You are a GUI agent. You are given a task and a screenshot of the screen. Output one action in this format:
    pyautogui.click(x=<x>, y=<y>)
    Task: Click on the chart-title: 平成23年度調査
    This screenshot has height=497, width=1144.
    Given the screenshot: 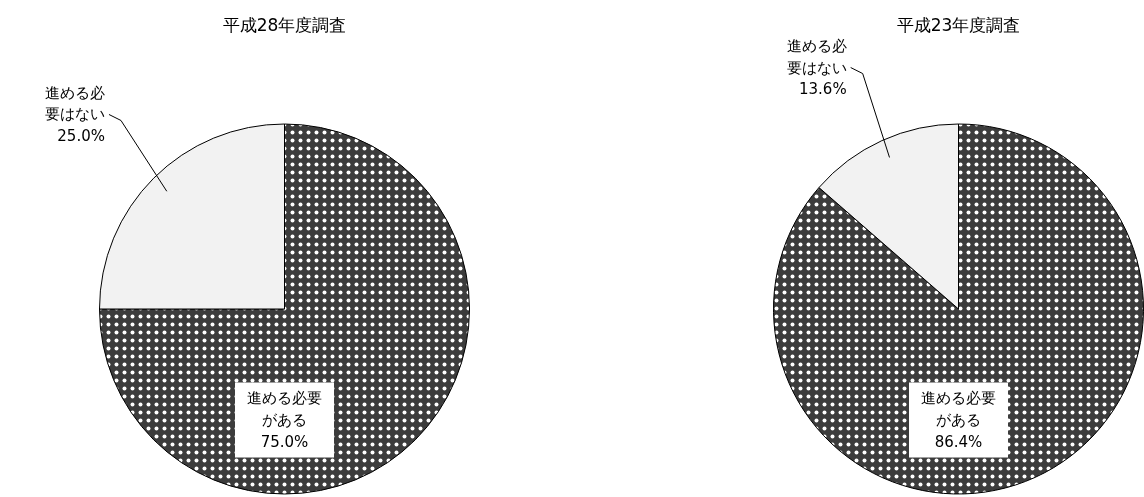 What is the action you would take?
    pyautogui.click(x=958, y=24)
    